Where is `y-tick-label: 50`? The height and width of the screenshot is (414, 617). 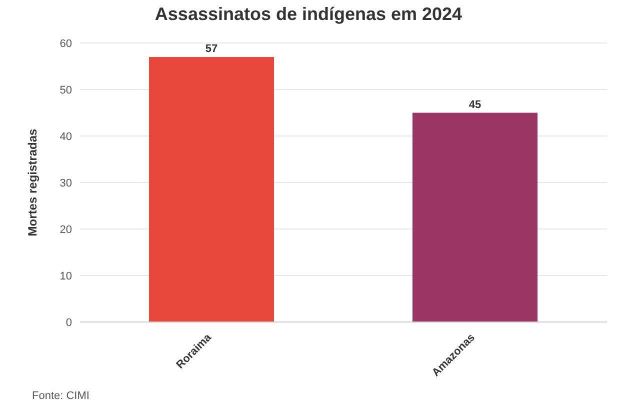
y-tick-label: 50 is located at coordinates (66, 90).